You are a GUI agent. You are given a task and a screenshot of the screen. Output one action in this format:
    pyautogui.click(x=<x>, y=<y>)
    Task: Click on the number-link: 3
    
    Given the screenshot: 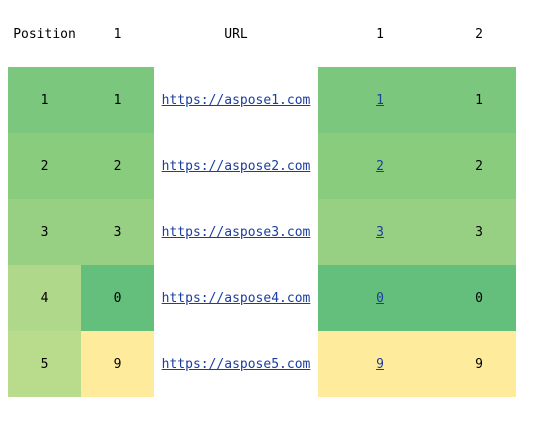 What is the action you would take?
    pyautogui.click(x=380, y=232)
    